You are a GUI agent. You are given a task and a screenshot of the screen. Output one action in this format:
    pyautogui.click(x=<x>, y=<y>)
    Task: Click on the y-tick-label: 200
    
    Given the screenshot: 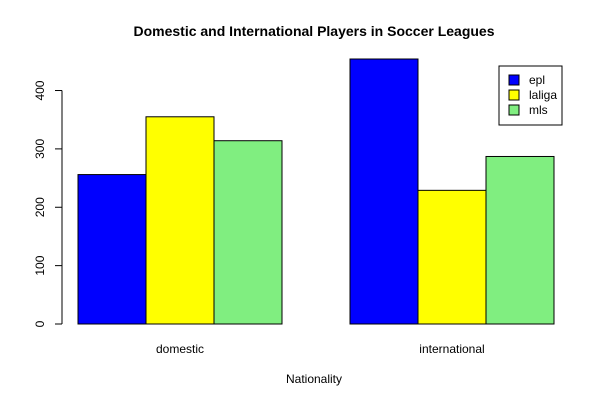 What is the action you would take?
    pyautogui.click(x=40, y=207)
    